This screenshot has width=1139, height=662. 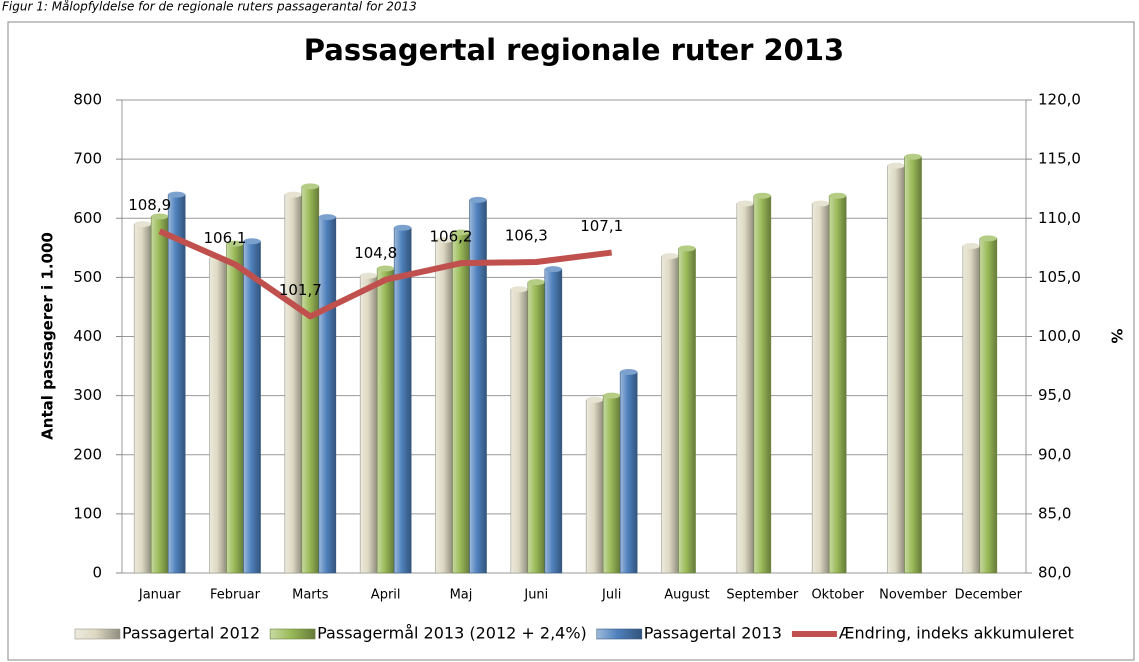 What do you see at coordinates (1054, 454) in the screenshot?
I see `y2-tick-label: 90,0` at bounding box center [1054, 454].